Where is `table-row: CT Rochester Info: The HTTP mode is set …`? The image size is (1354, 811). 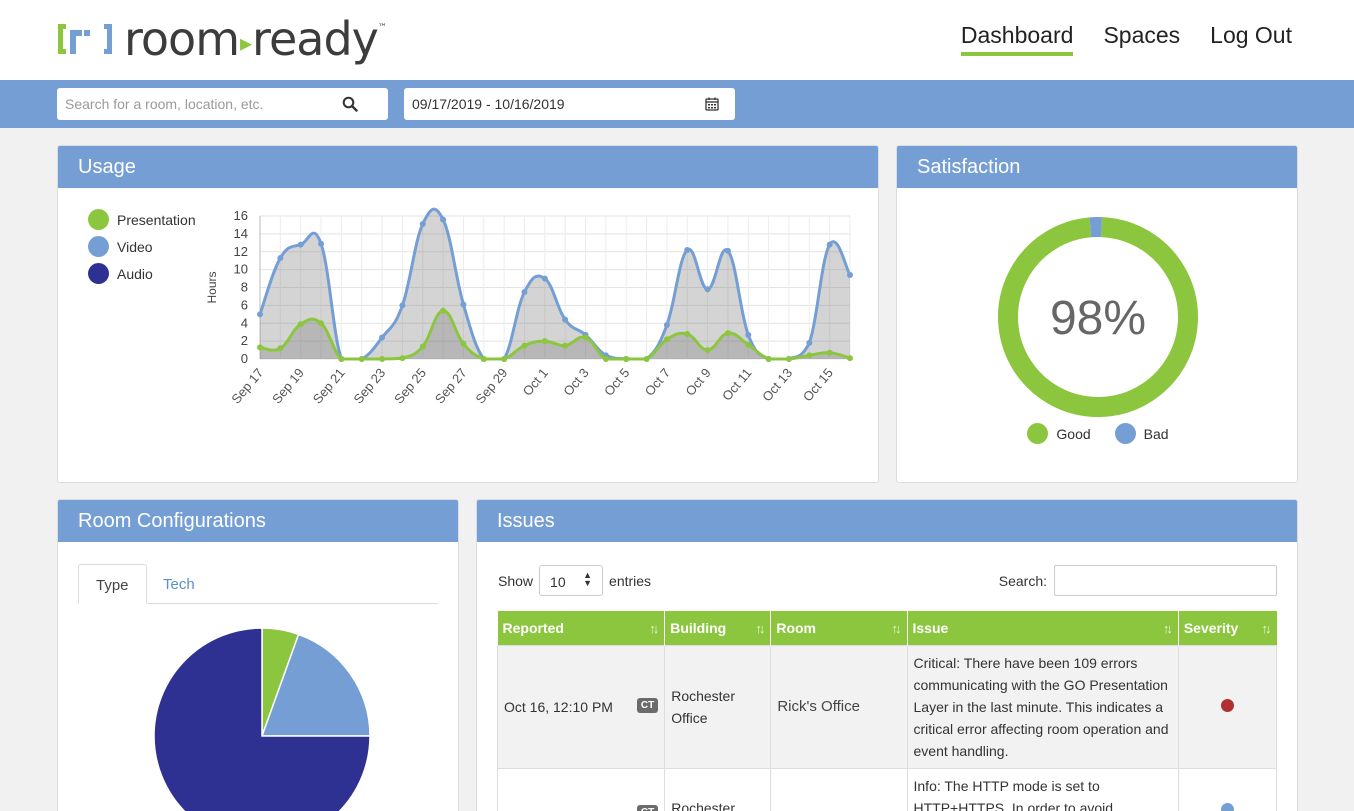 table-row: CT Rochester Info: The HTTP mode is set … is located at coordinates (887, 789).